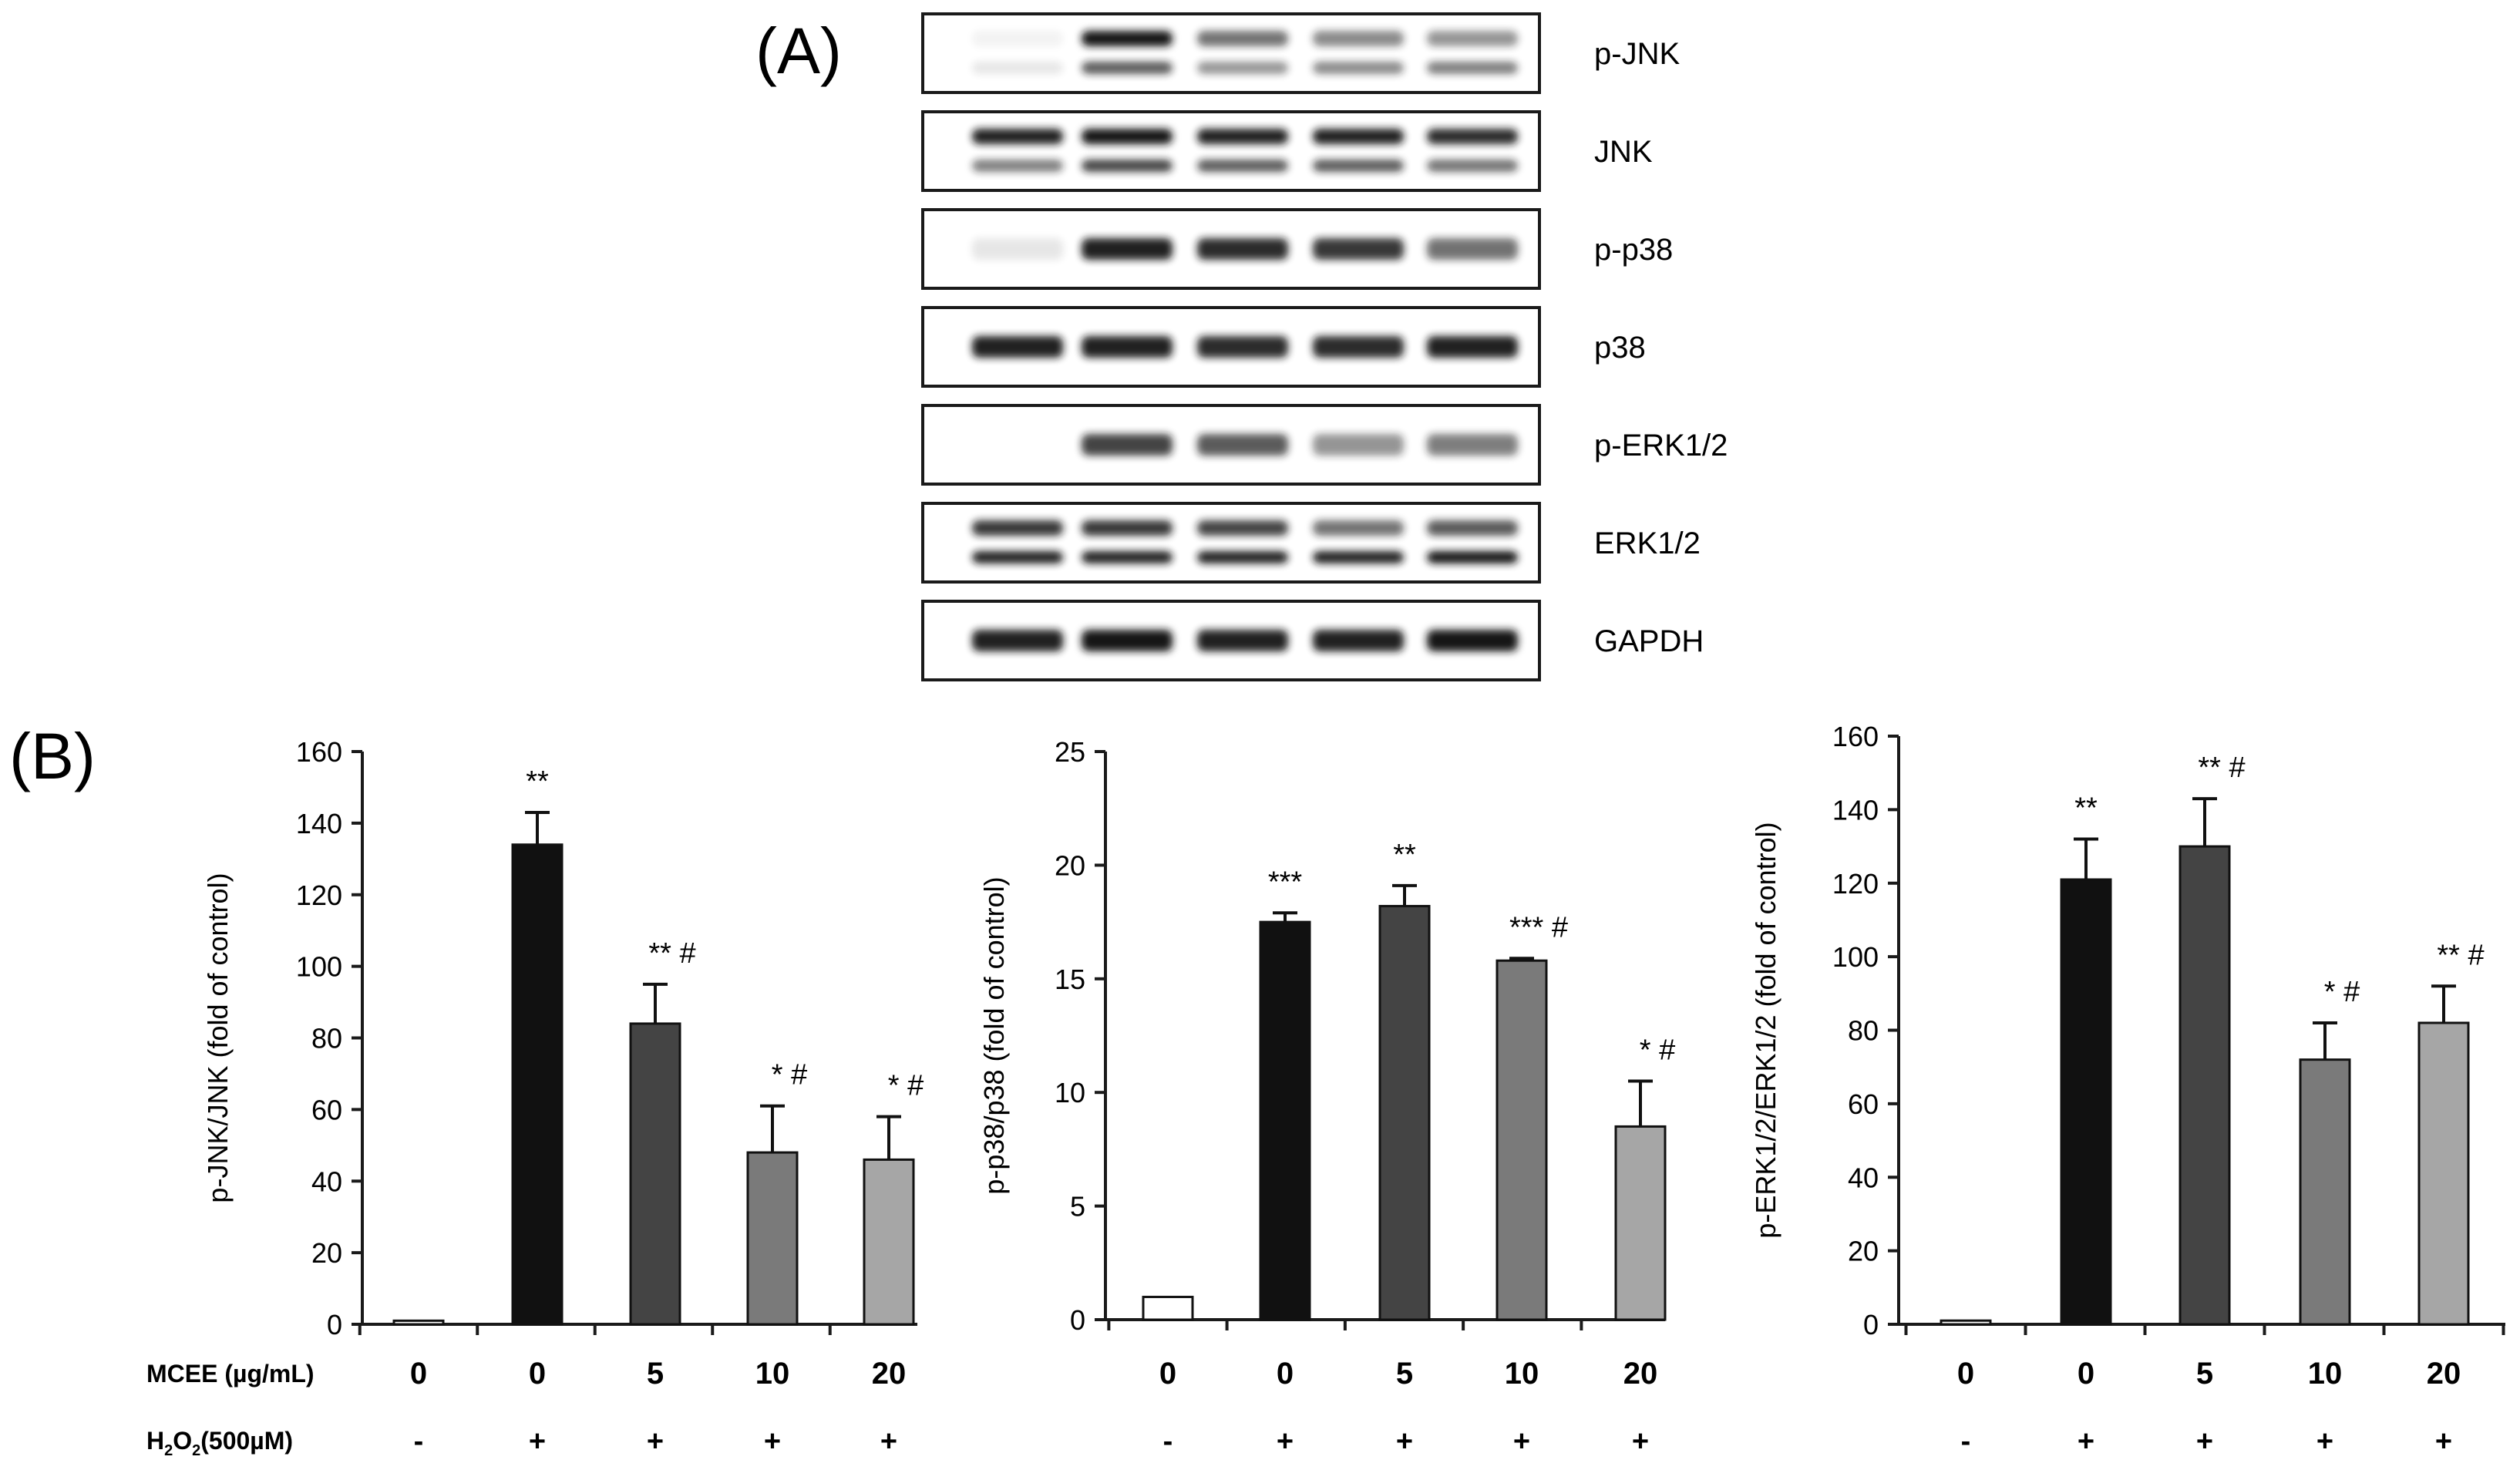 This screenshot has width=2520, height=1480. I want to click on blot-erk1-2: ERK1/2, so click(1311, 543).